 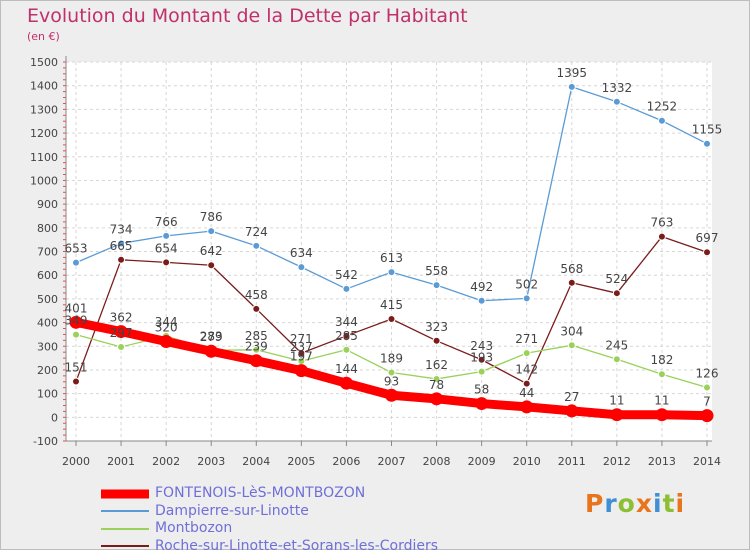 I want to click on data-label: 665, so click(x=121, y=246).